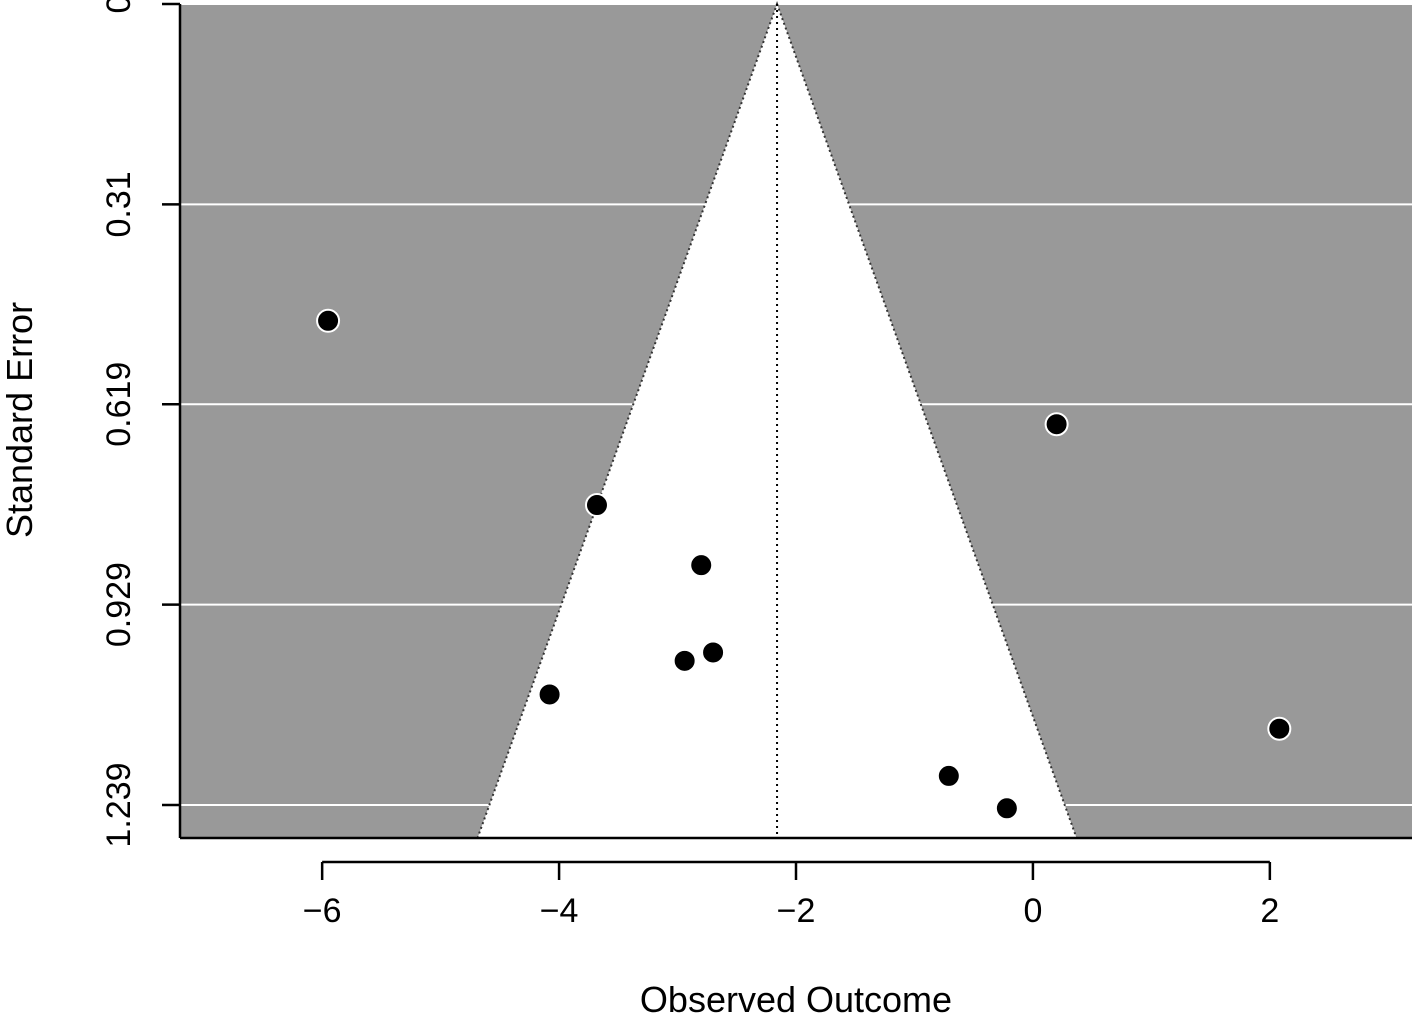 The height and width of the screenshot is (1018, 1417). What do you see at coordinates (796, 911) in the screenshot?
I see `x-tick-label-2: −2` at bounding box center [796, 911].